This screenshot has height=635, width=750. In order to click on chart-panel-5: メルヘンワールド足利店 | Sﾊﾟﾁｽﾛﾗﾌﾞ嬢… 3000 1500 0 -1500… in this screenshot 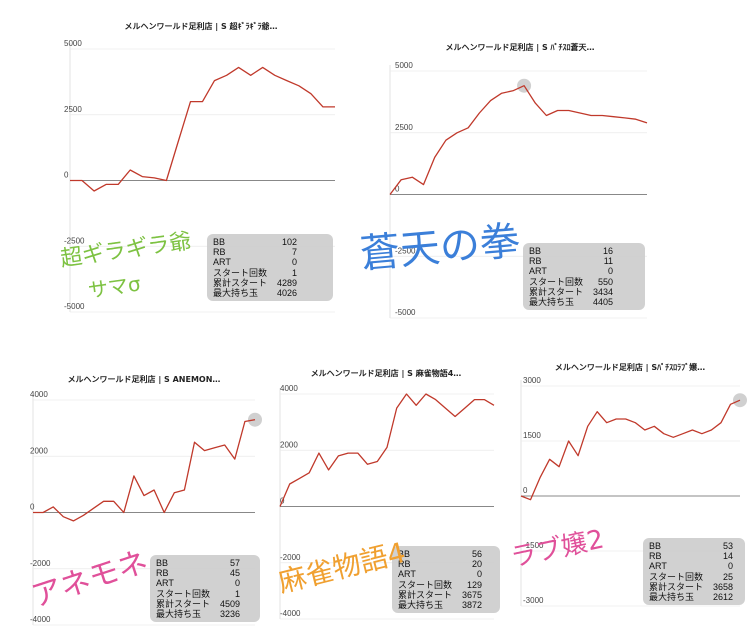, I will do `click(627, 488)`.